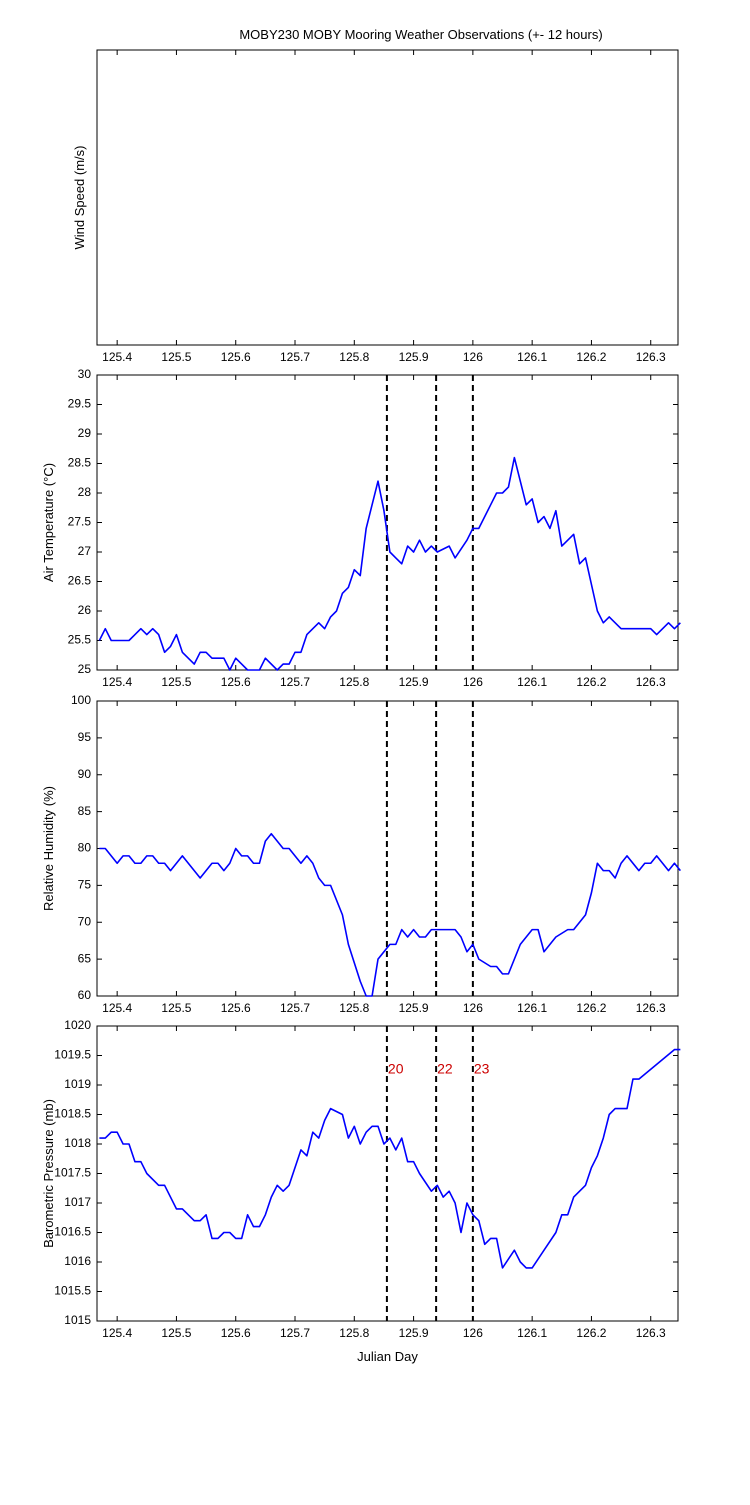 The image size is (750, 1505). Describe the element at coordinates (77, 1084) in the screenshot. I see `y-tick-label: 1019` at that location.